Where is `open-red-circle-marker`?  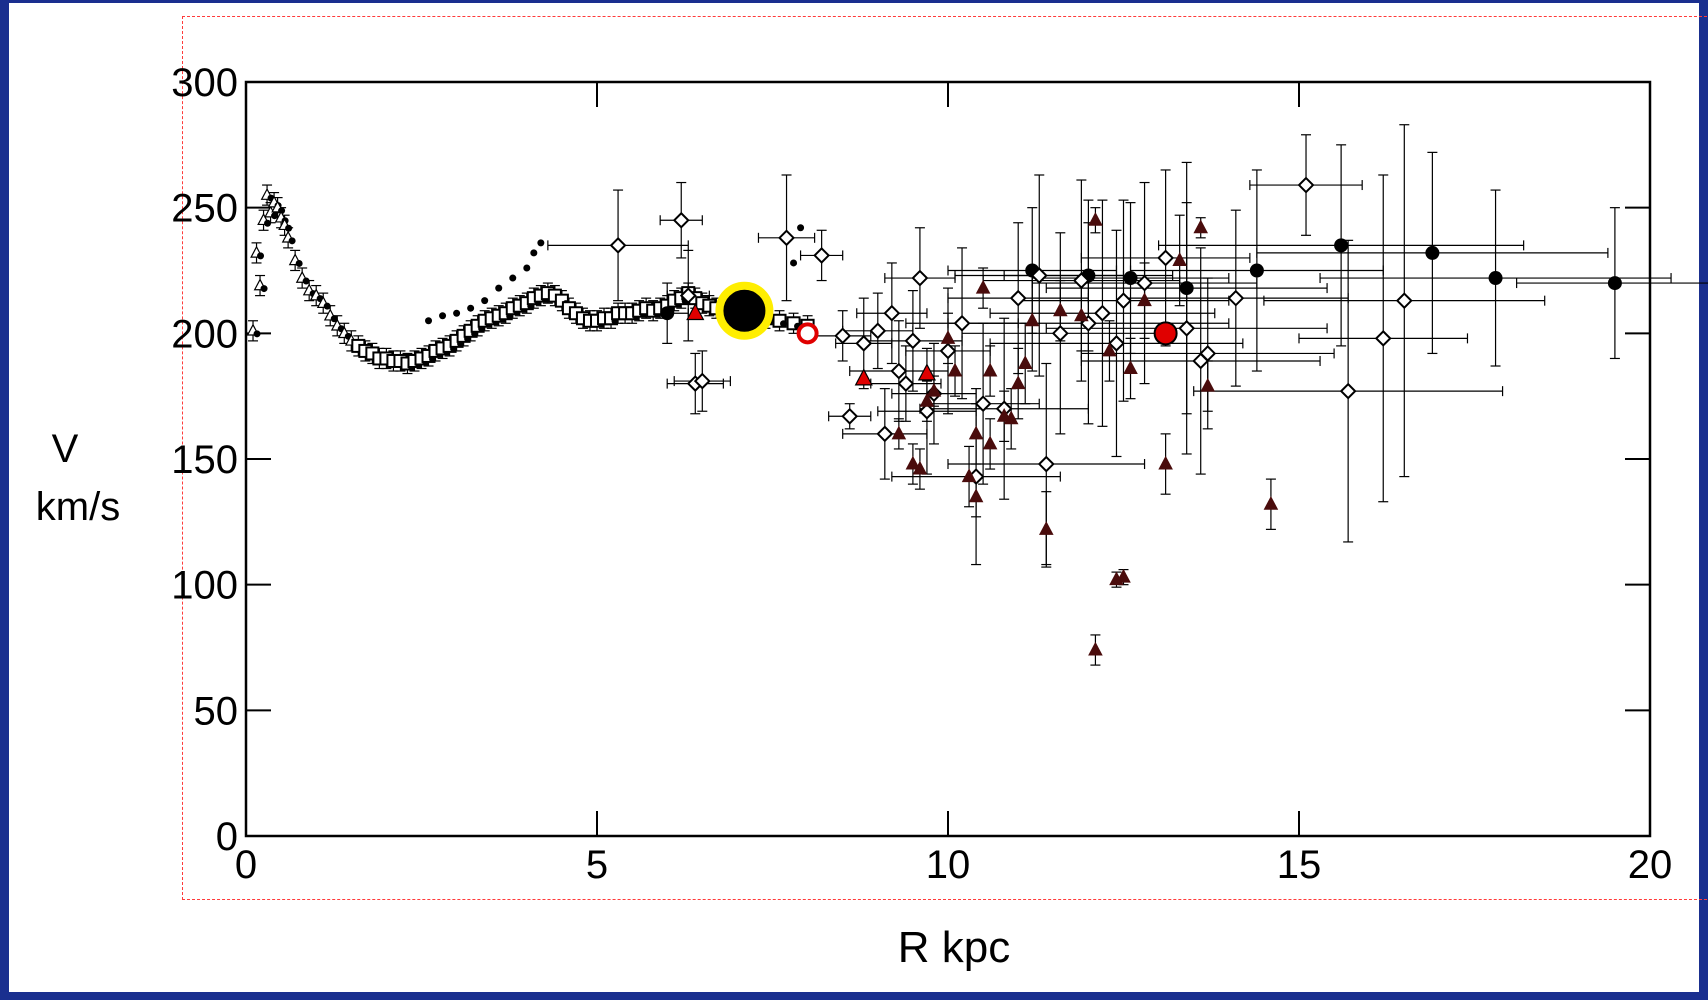
open-red-circle-marker is located at coordinates (807, 333).